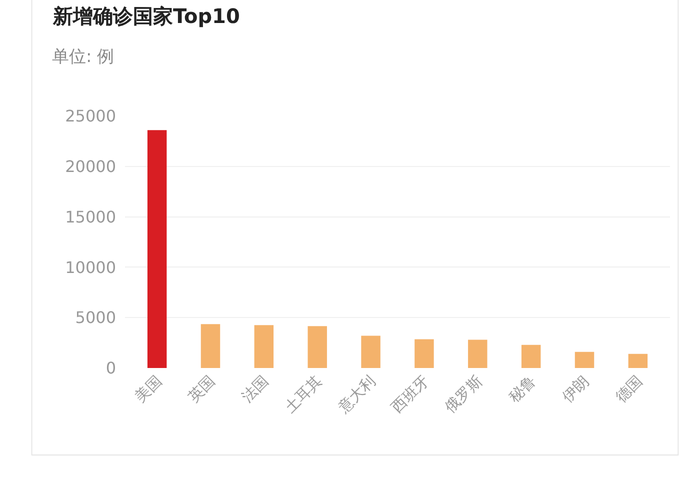  I want to click on y-tick-label: 10000, so click(90, 267).